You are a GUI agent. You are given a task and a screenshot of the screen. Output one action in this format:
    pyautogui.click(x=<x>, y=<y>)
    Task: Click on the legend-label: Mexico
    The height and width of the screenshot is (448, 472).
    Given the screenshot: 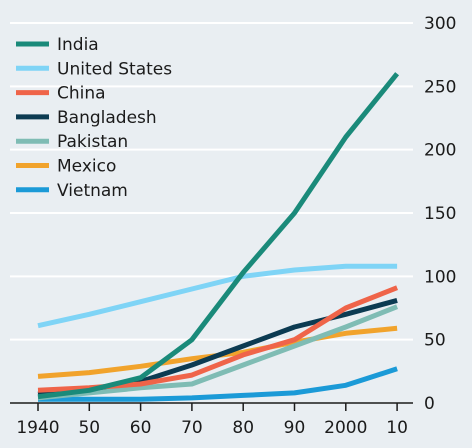 What is the action you would take?
    pyautogui.click(x=86, y=167)
    